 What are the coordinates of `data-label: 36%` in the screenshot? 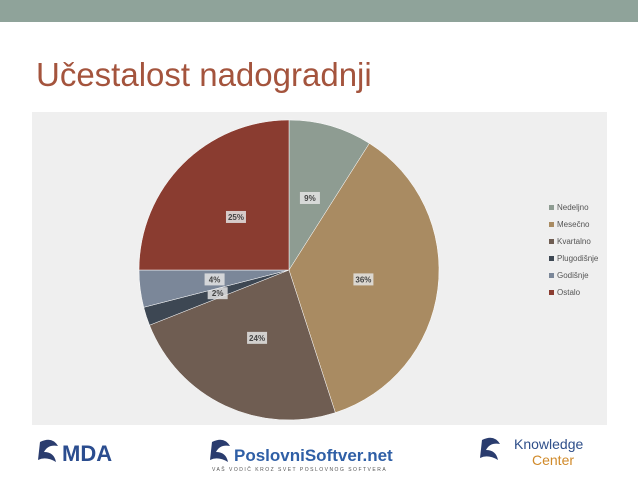 It's located at (363, 279).